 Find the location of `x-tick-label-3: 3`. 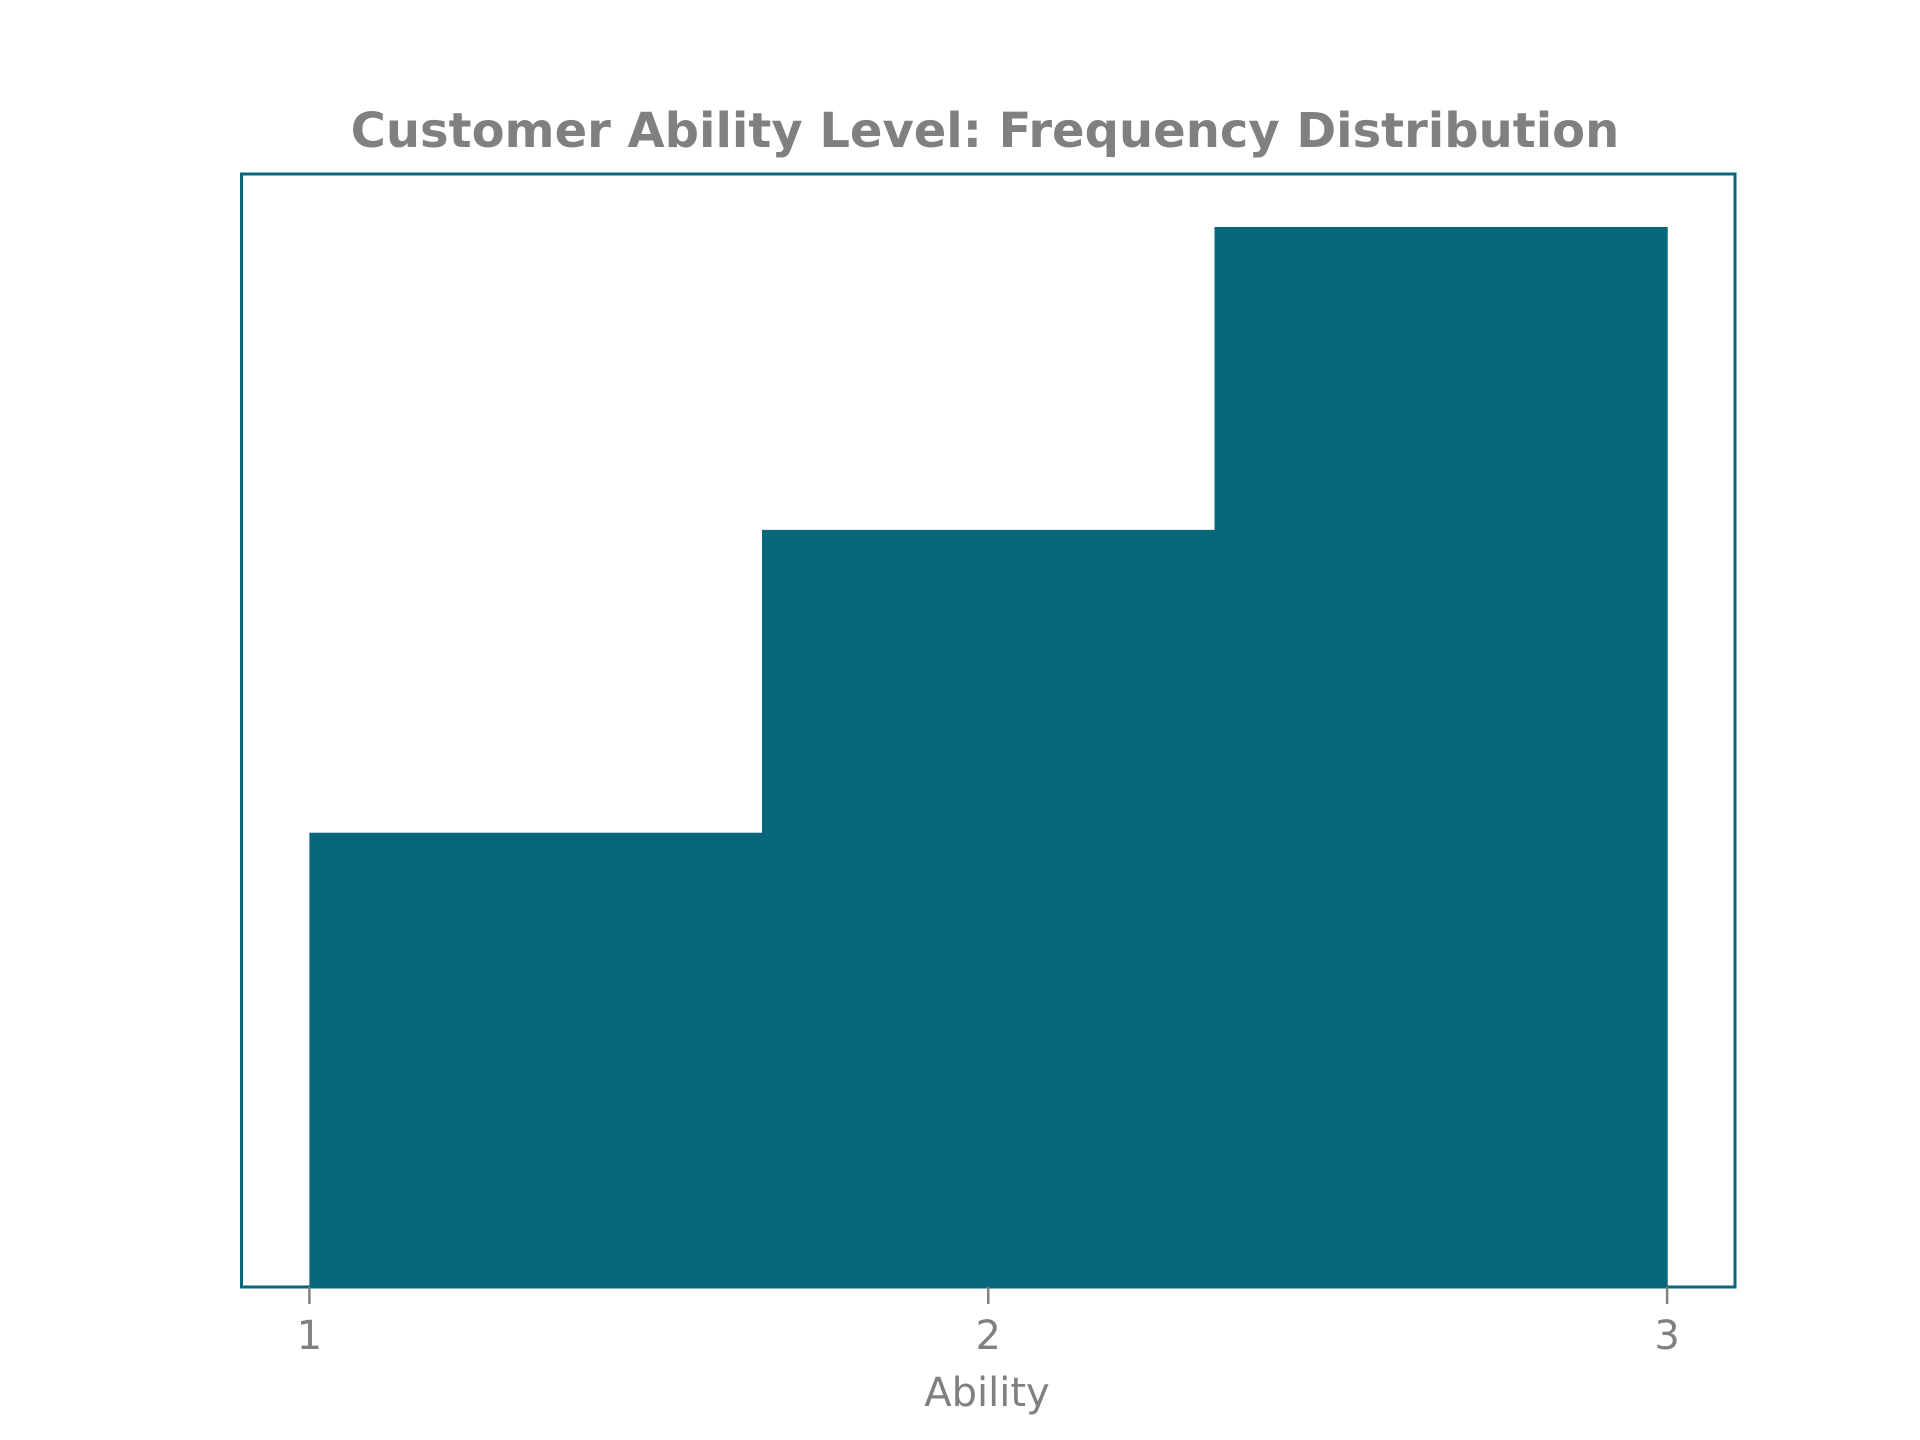

x-tick-label-3: 3 is located at coordinates (1666, 1336).